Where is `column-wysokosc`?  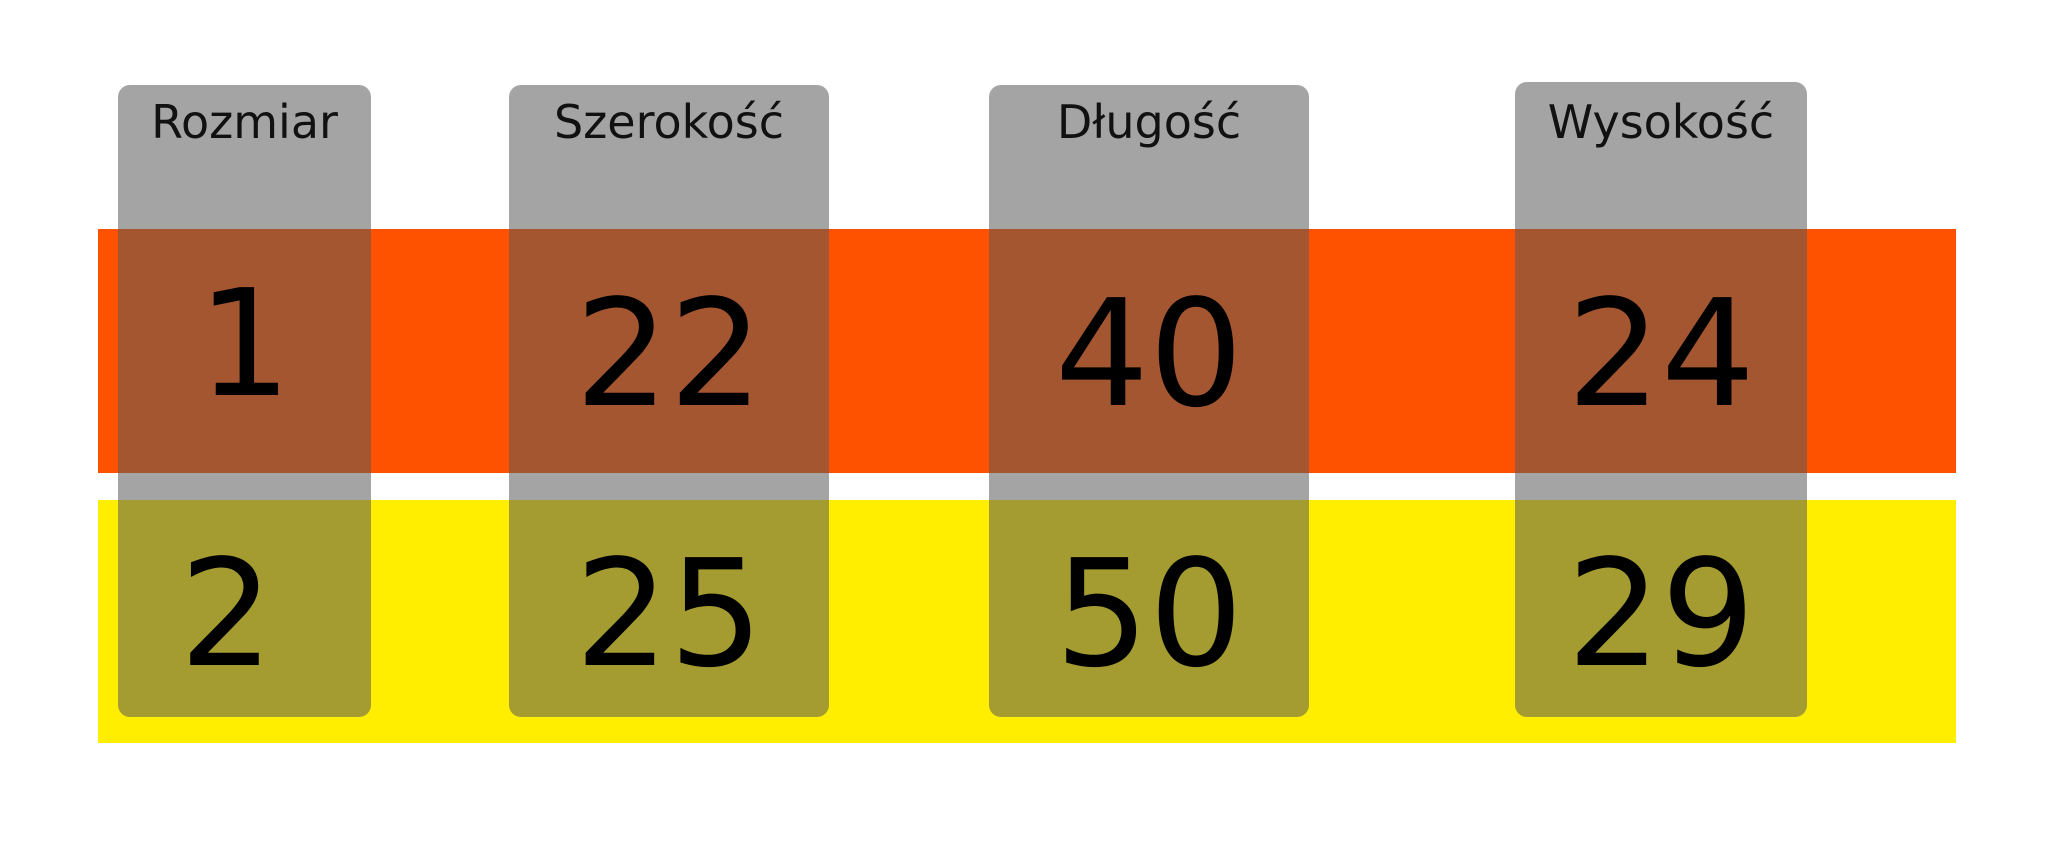
column-wysokosc is located at coordinates (1661, 399).